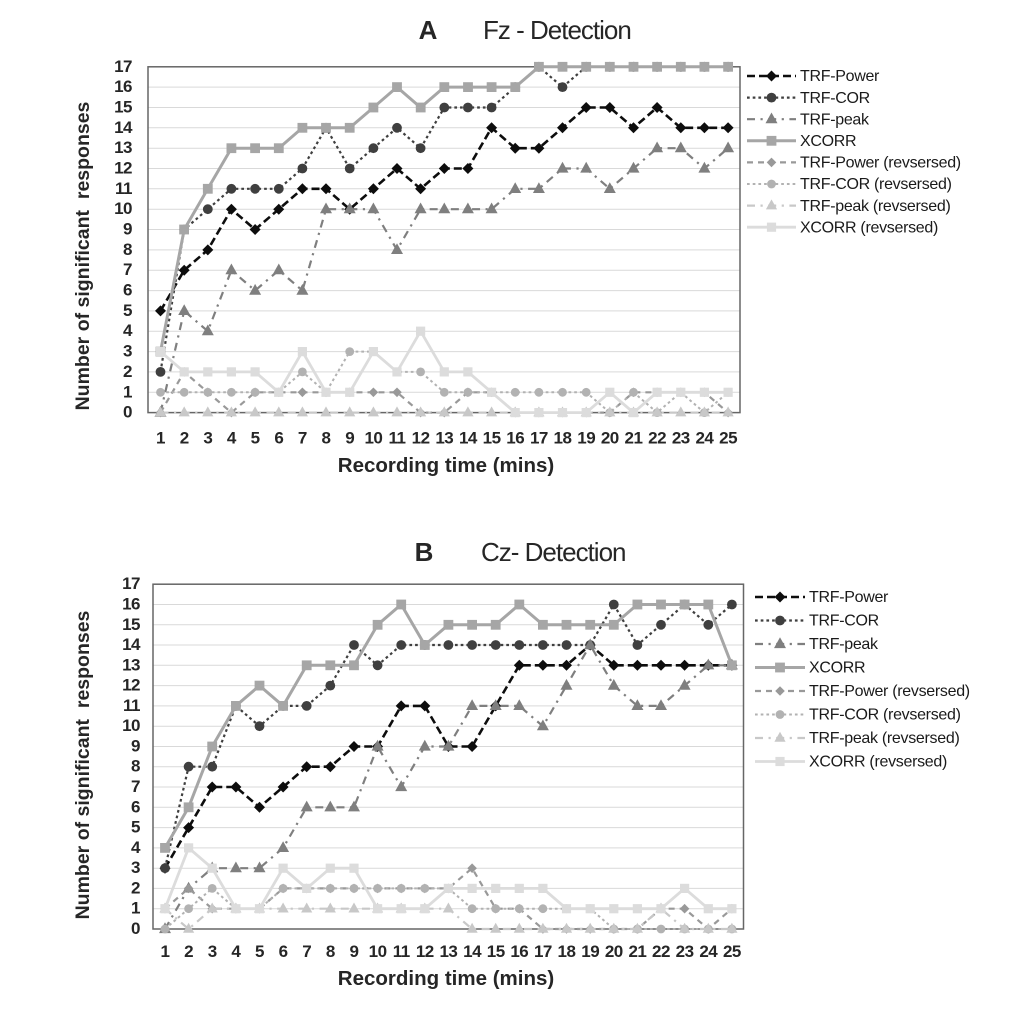 Image resolution: width=1024 pixels, height=1021 pixels. I want to click on svg-text: B, so click(424, 552).